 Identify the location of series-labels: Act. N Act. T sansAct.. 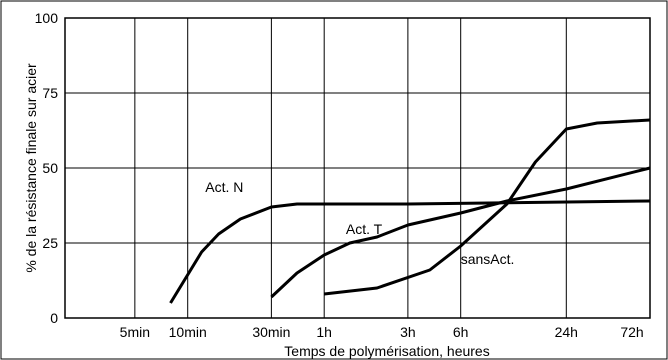
(359, 223).